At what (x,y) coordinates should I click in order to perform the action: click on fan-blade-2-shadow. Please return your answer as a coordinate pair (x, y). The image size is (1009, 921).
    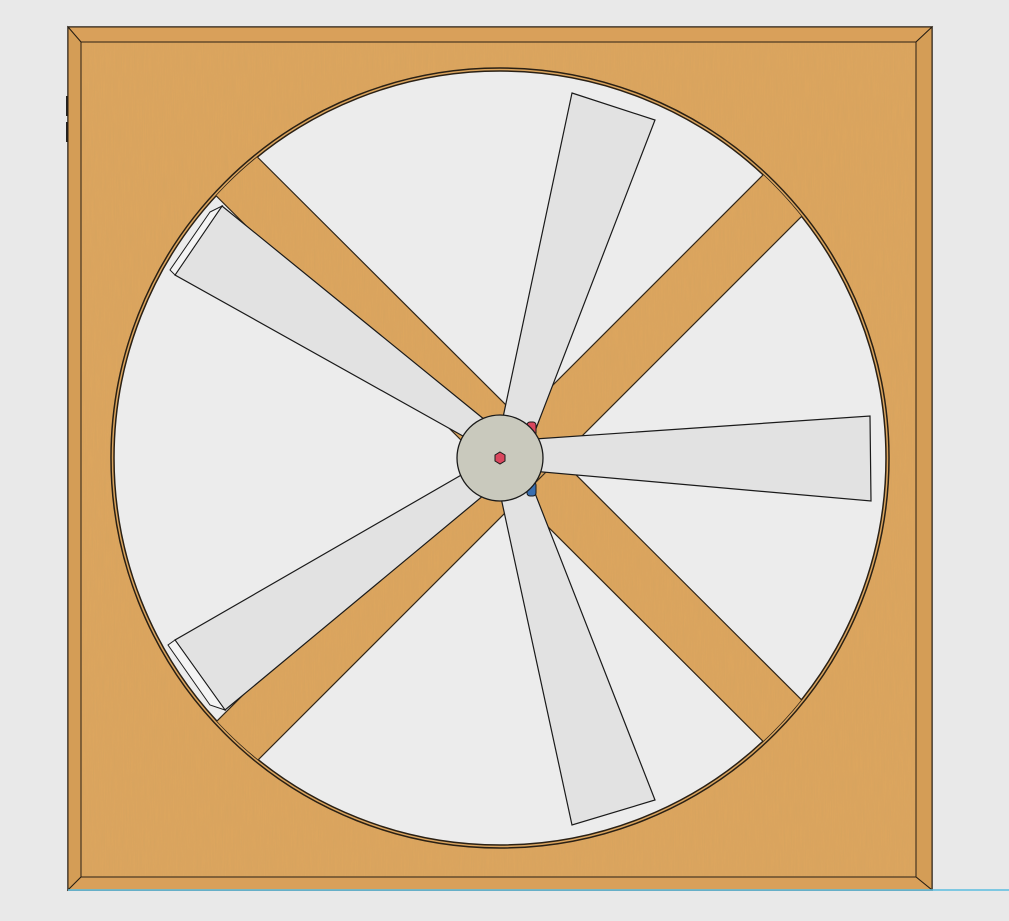
    Looking at the image, I should click on (196, 240).